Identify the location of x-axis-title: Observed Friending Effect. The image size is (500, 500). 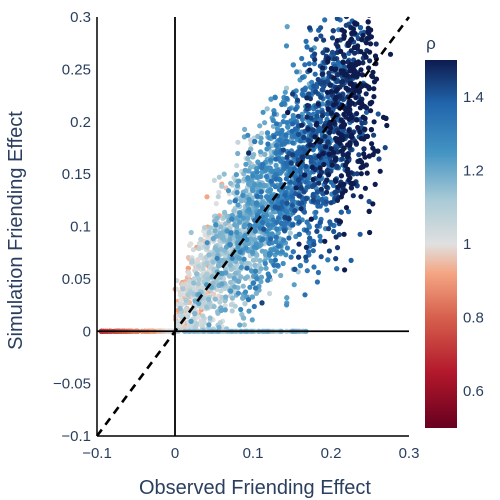
(255, 488).